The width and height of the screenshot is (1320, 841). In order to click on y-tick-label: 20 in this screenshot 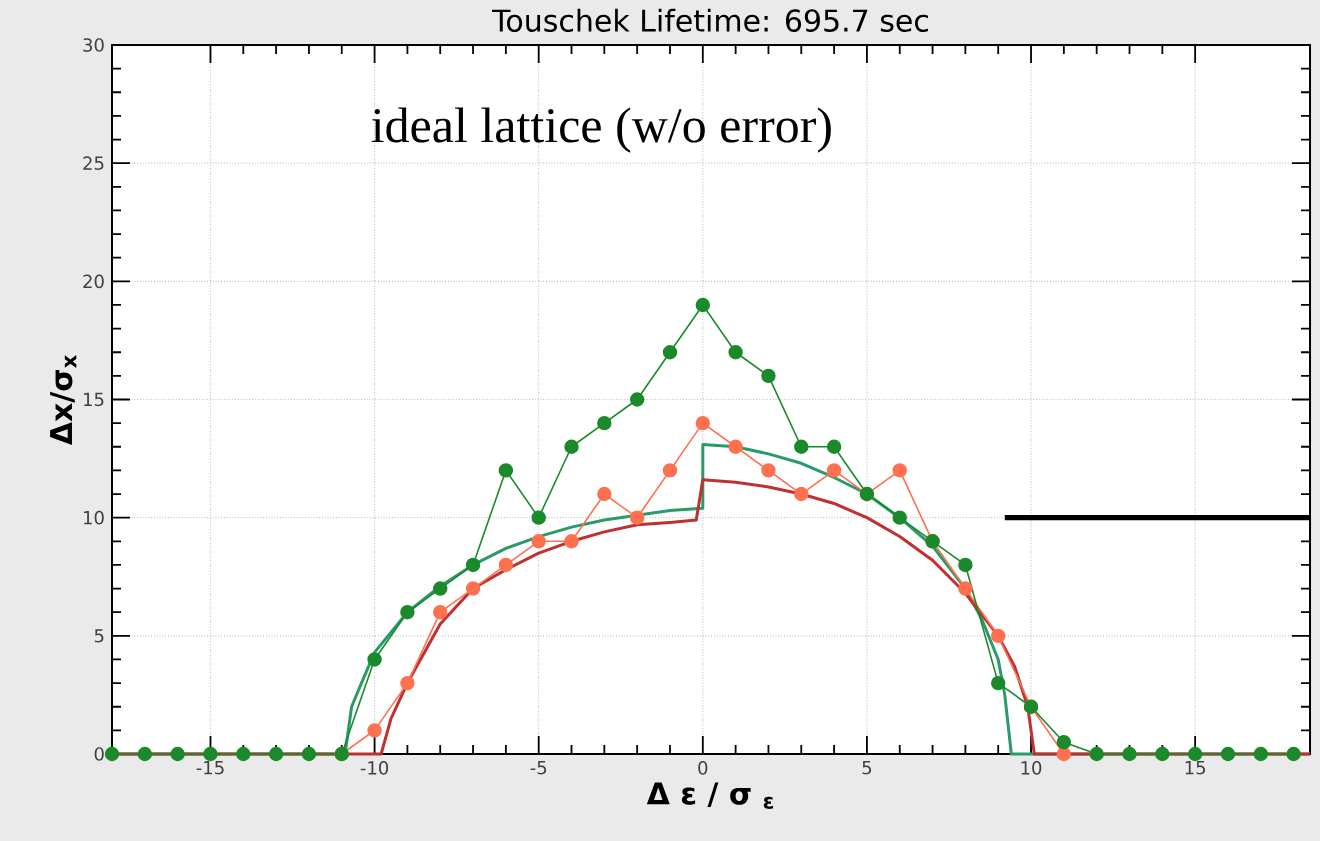, I will do `click(93, 281)`.